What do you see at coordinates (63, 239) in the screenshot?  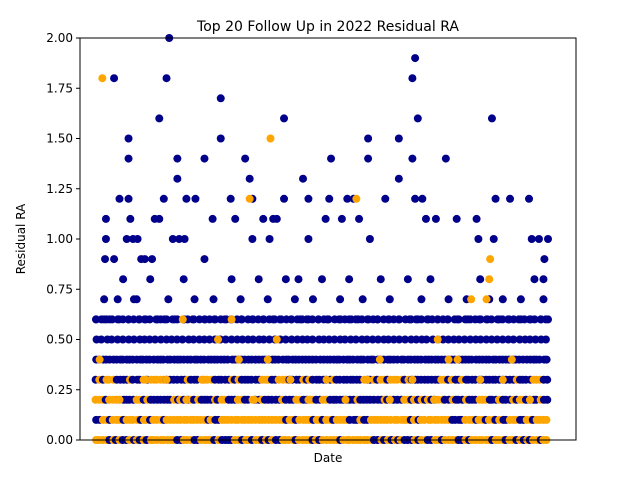 I see `y-axis: 0.00 0.25 0.50 0.75 1.00 1.25 1.50 1.75 2.00` at bounding box center [63, 239].